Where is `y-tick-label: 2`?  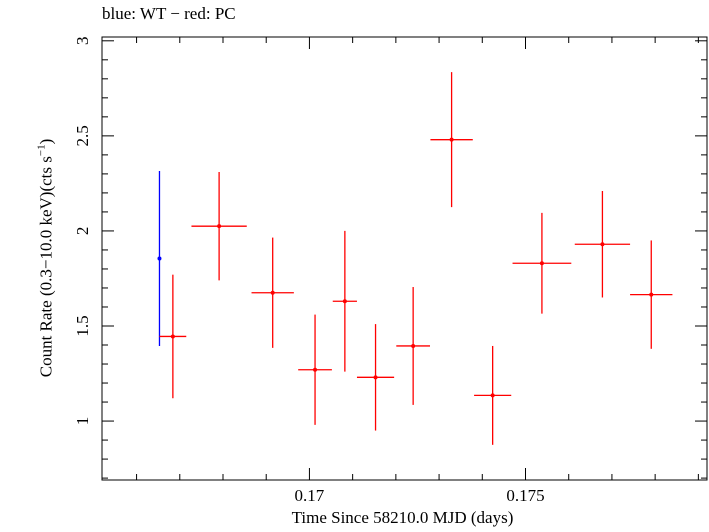
y-tick-label: 2 is located at coordinates (82, 231).